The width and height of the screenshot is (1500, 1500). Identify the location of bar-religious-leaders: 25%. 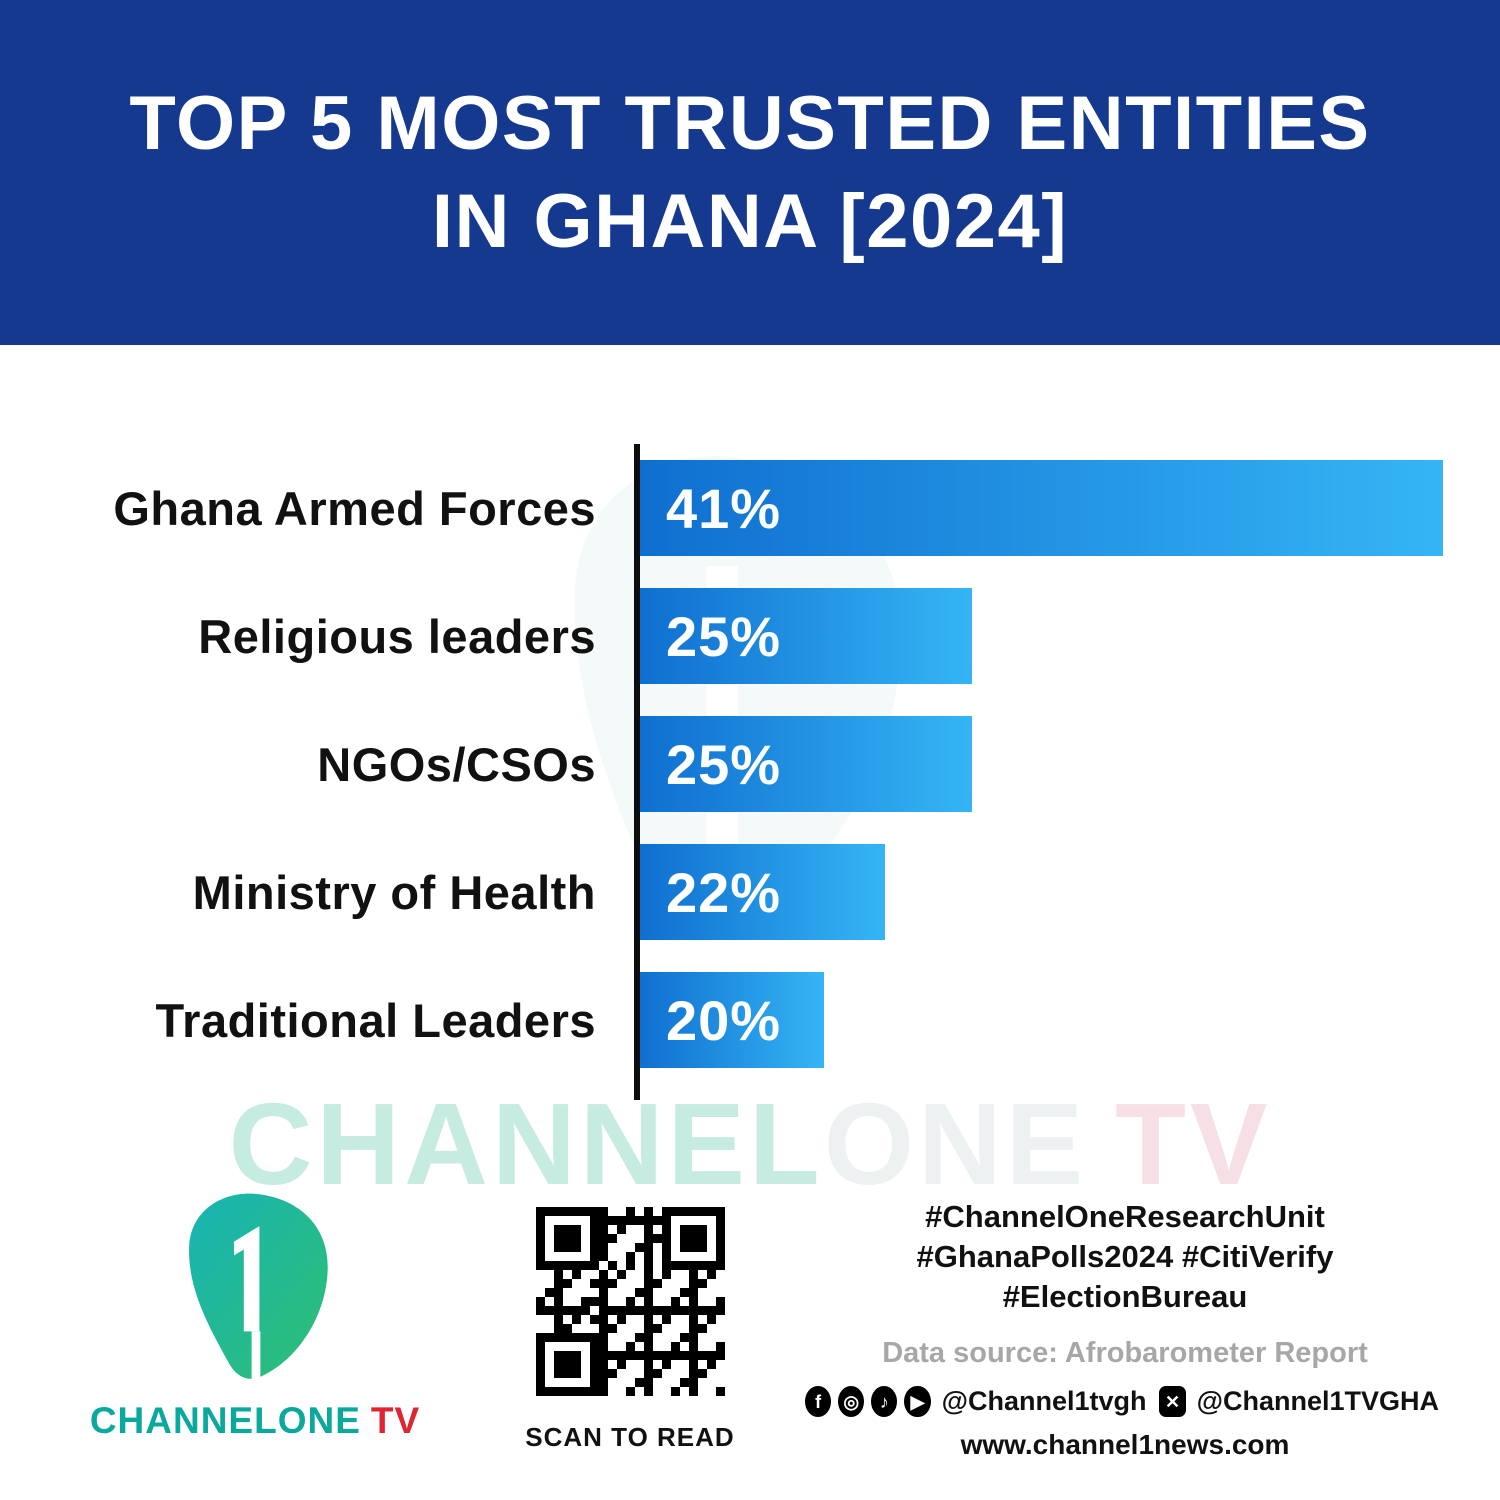
(806, 636).